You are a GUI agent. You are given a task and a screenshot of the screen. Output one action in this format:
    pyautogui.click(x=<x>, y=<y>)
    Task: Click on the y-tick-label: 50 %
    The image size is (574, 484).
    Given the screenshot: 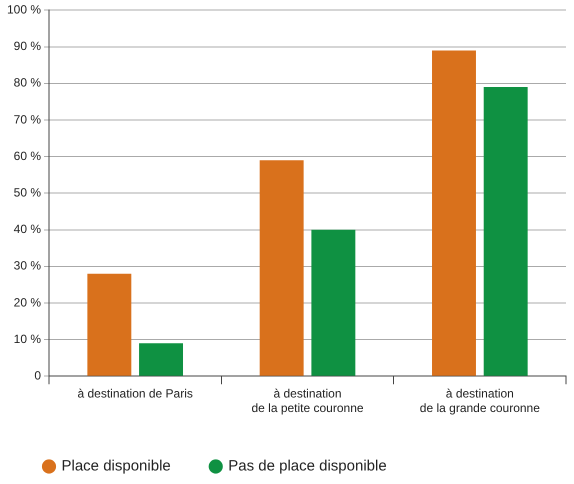 What is the action you would take?
    pyautogui.click(x=28, y=193)
    